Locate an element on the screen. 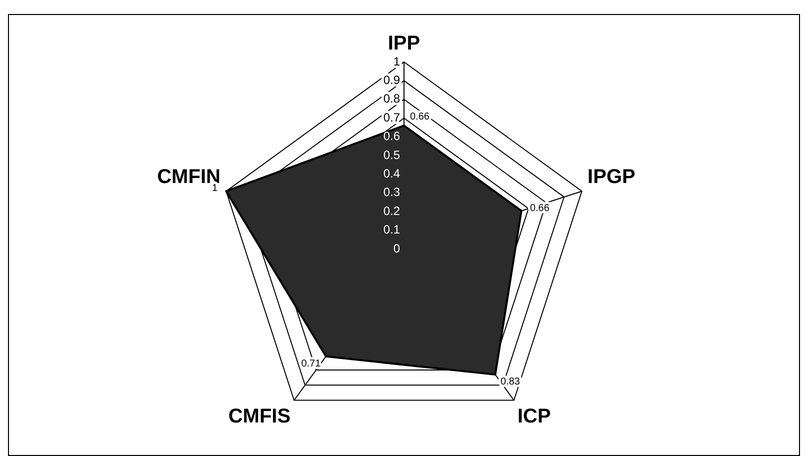  y-tick-label: 0.8 is located at coordinates (391, 99).